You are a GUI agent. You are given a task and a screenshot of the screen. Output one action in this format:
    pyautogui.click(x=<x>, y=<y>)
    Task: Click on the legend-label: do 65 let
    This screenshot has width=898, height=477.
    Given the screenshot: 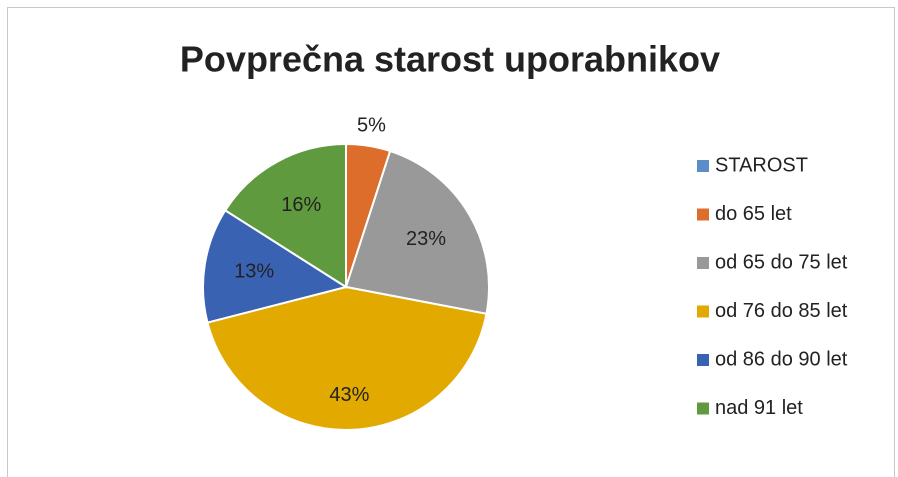 What is the action you would take?
    pyautogui.click(x=753, y=214)
    